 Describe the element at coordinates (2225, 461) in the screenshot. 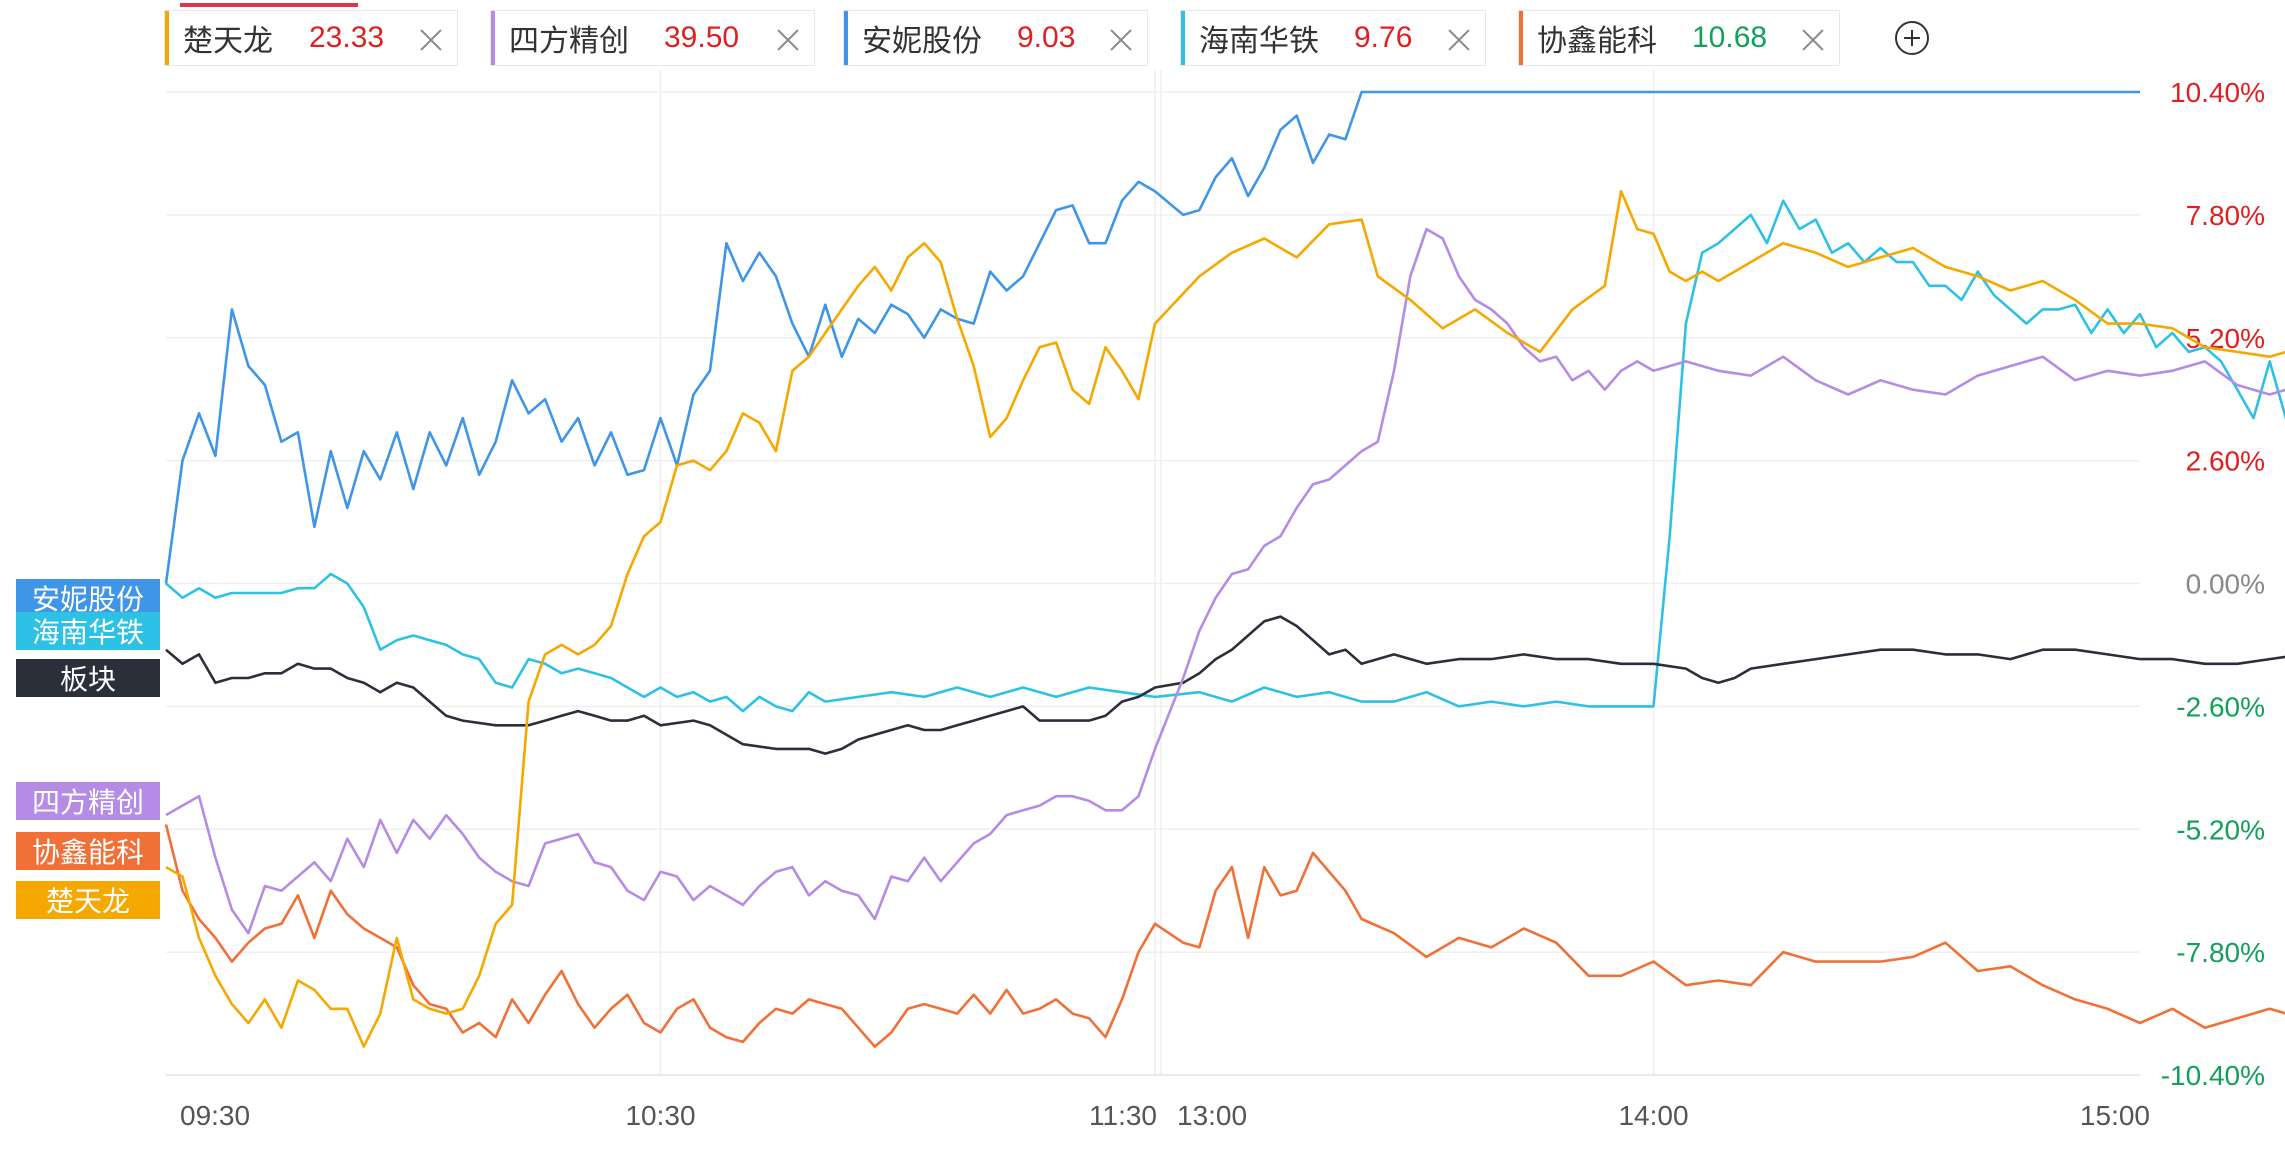

I see `y-tick-label: 2.60%` at that location.